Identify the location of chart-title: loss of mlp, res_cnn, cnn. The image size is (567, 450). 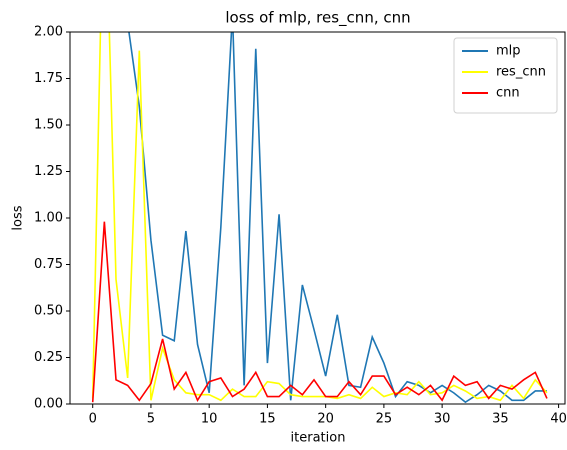
(317, 18).